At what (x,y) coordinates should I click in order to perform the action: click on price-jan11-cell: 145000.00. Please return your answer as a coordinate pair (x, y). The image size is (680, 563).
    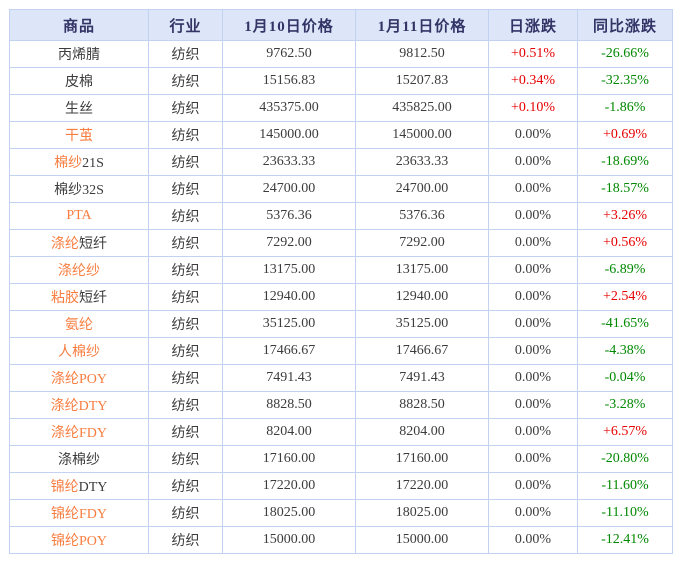
    Looking at the image, I should click on (422, 135).